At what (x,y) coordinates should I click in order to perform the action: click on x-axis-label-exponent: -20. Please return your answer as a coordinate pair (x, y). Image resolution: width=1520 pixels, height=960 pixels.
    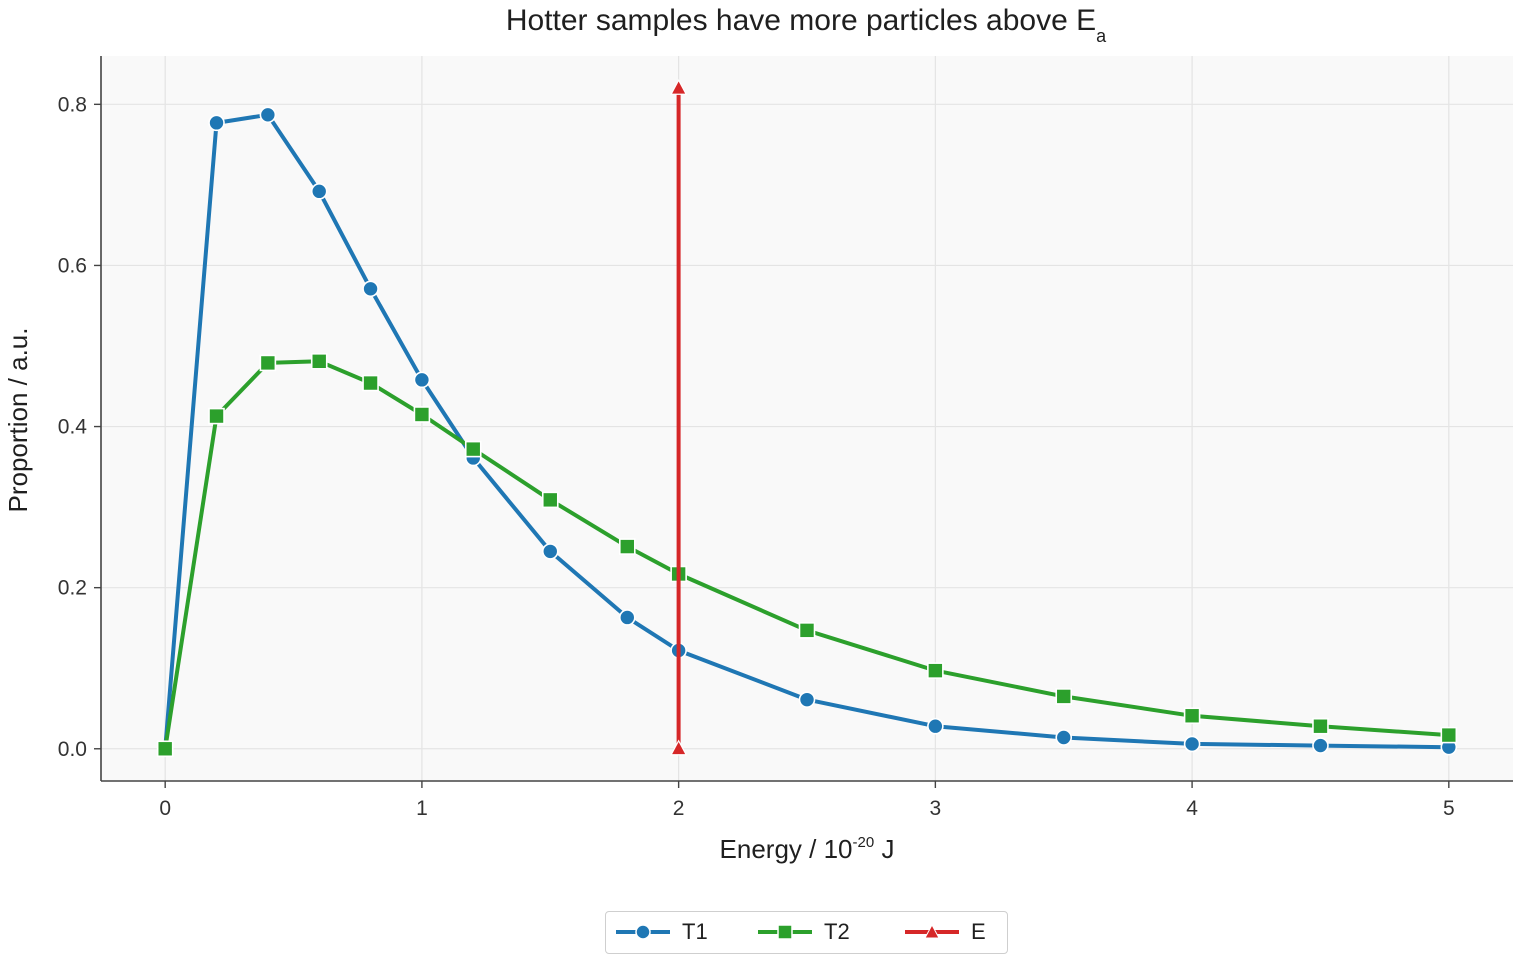
    Looking at the image, I should click on (864, 842).